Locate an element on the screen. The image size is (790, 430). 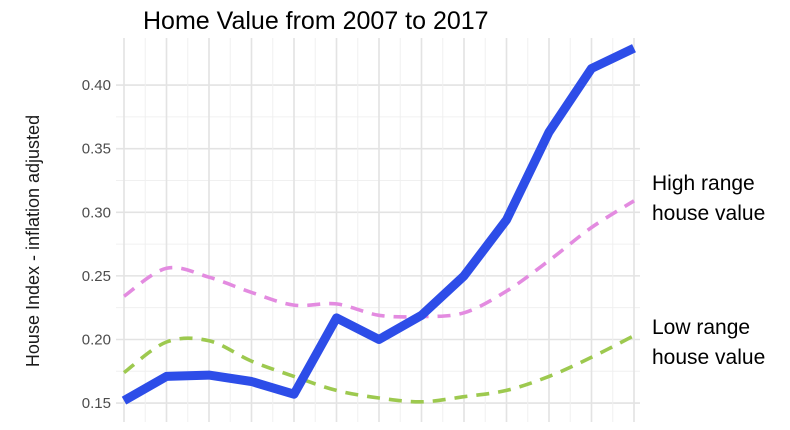
y-tick-label: 0.20 is located at coordinates (96, 339).